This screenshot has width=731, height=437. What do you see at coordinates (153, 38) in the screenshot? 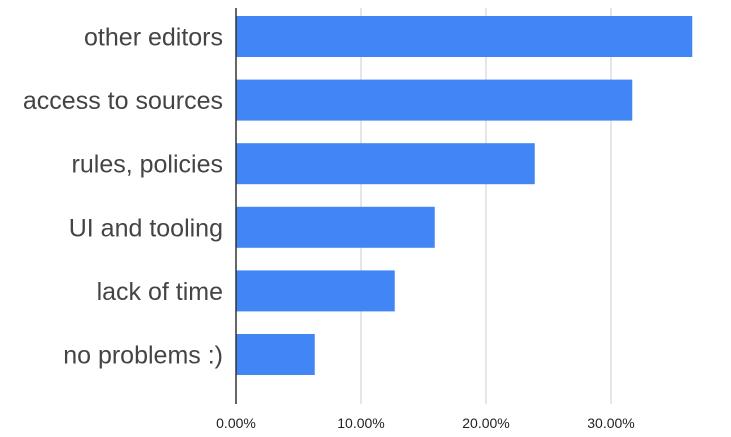
I see `category-label: other editors` at bounding box center [153, 38].